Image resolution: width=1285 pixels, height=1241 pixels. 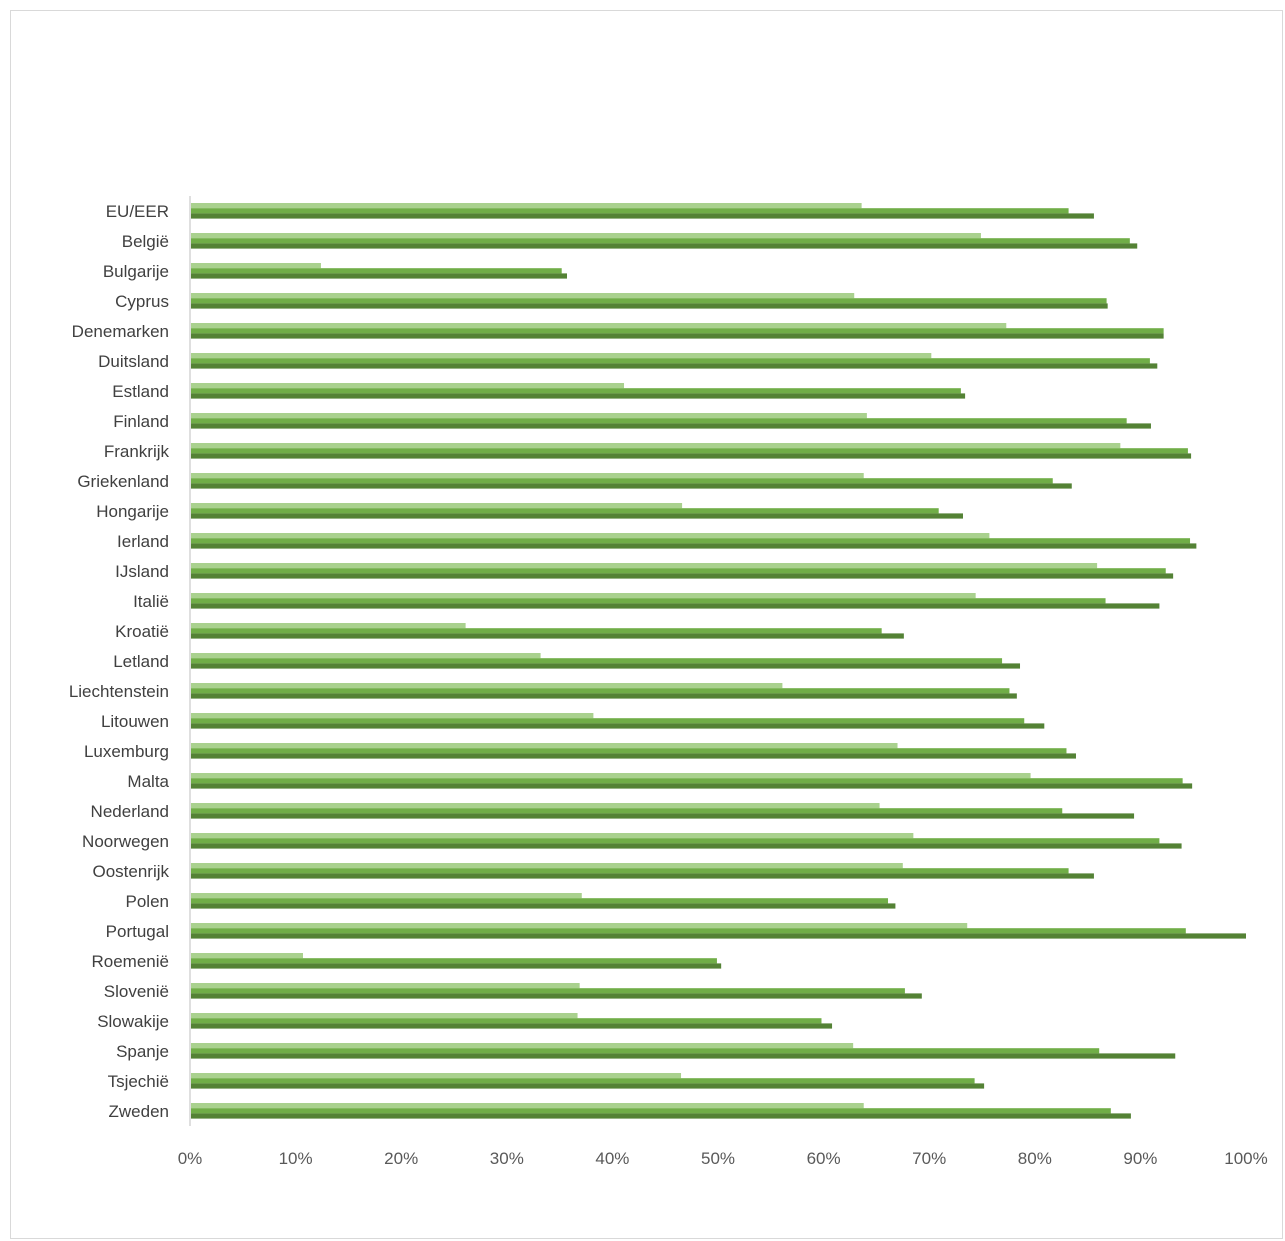 What do you see at coordinates (136, 991) in the screenshot?
I see `category-label: Slovenië` at bounding box center [136, 991].